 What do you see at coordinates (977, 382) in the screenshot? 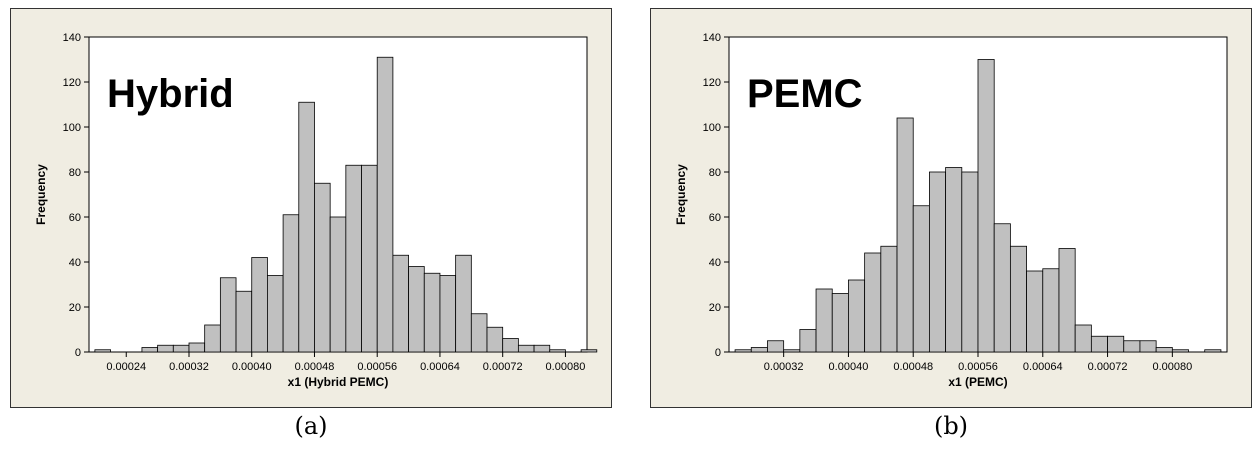
I see `x-axis-label: x1 (PEMC)` at bounding box center [977, 382].